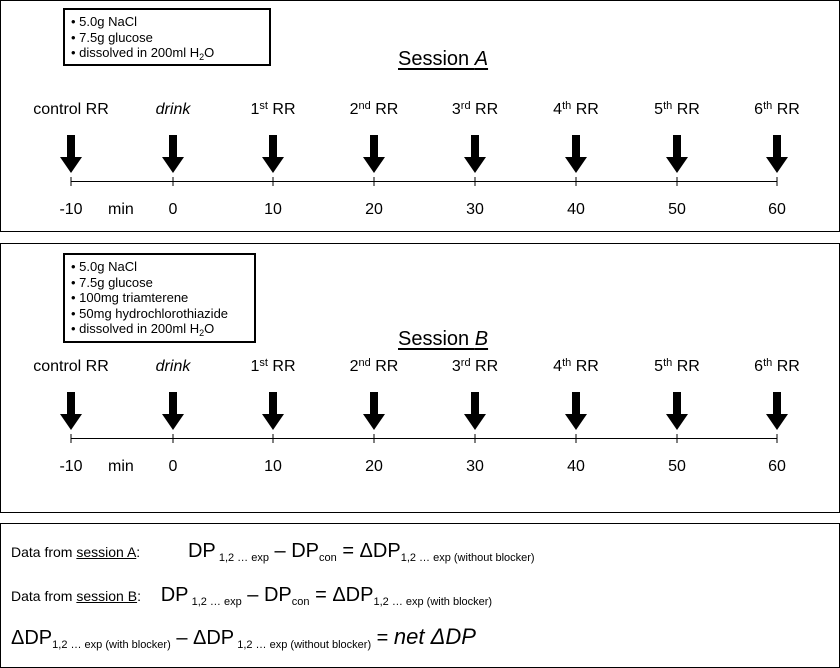  Describe the element at coordinates (443, 339) in the screenshot. I see `session-b-title: Session B` at that location.